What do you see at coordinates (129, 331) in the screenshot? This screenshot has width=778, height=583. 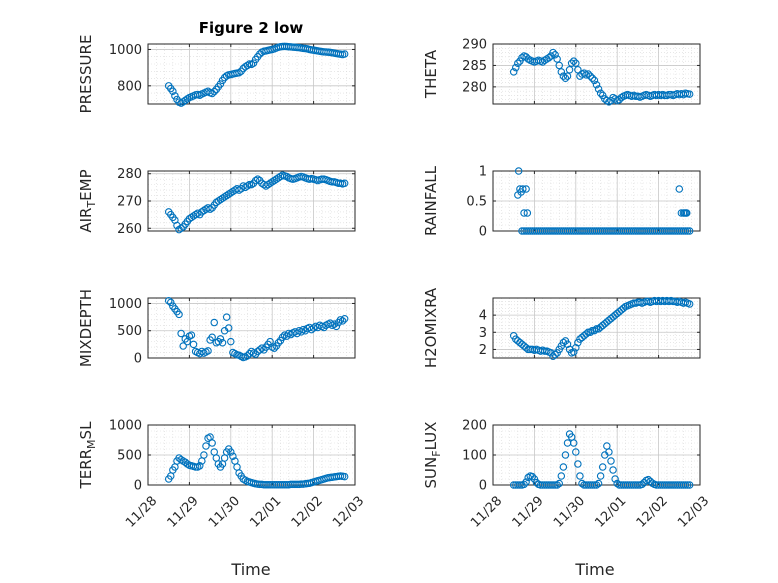 I see `y-tick-label: 500` at bounding box center [129, 331].